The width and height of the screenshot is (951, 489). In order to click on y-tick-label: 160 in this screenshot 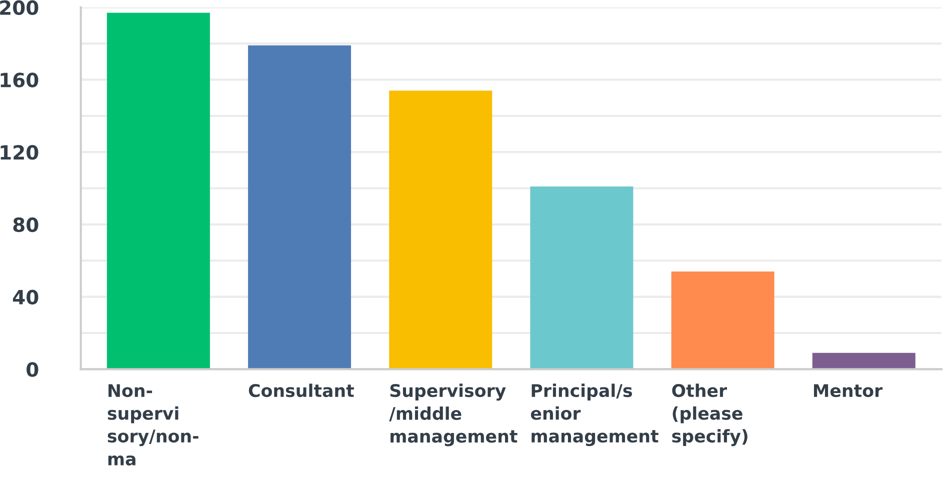, I will do `click(19, 80)`.